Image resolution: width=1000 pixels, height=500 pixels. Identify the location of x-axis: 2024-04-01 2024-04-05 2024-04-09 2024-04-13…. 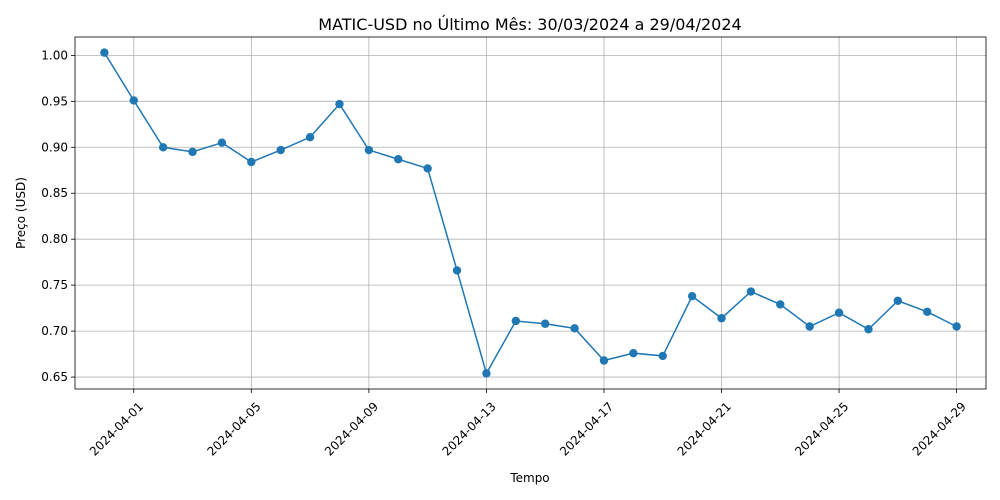
(528, 424).